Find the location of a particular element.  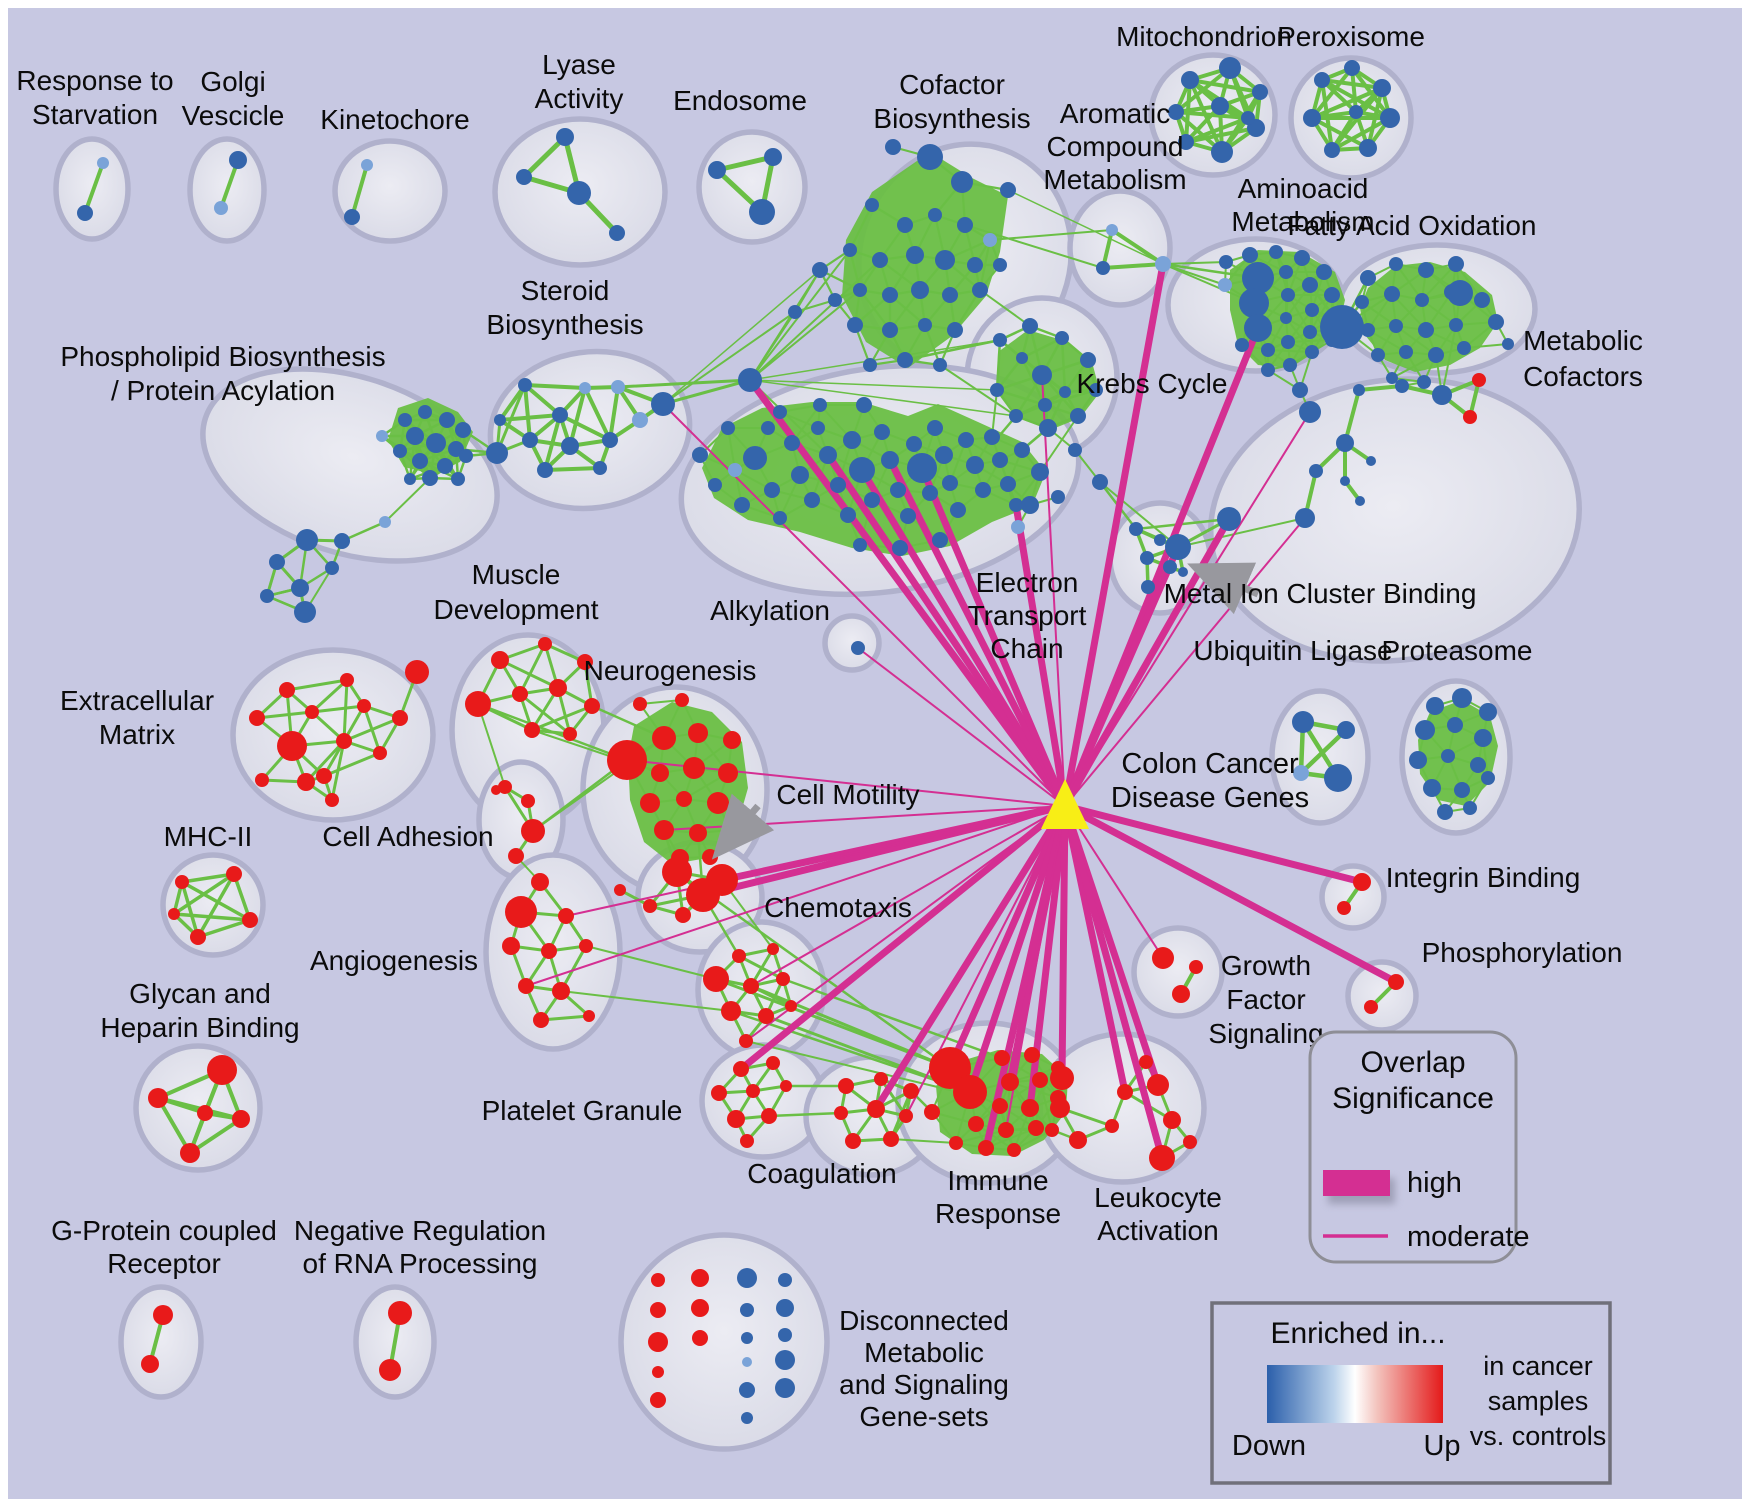

steroid-biosynthesis-edge is located at coordinates (572, 469).